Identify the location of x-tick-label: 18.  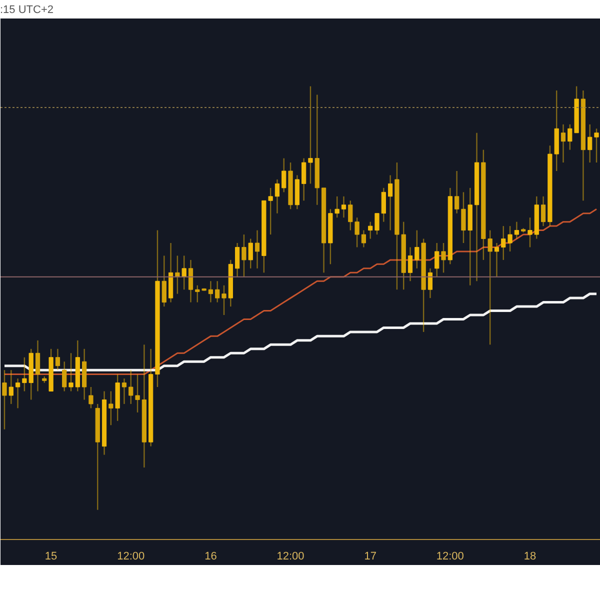
(530, 556).